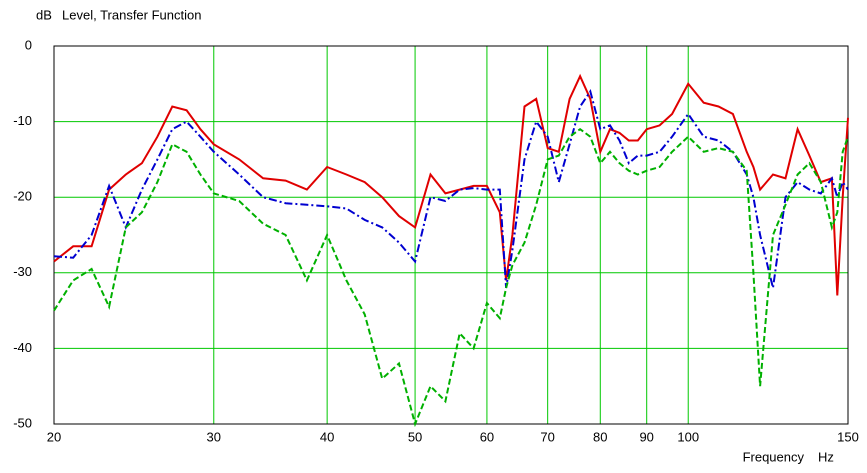 The height and width of the screenshot is (473, 867). What do you see at coordinates (600, 436) in the screenshot?
I see `x-tick-label: 80` at bounding box center [600, 436].